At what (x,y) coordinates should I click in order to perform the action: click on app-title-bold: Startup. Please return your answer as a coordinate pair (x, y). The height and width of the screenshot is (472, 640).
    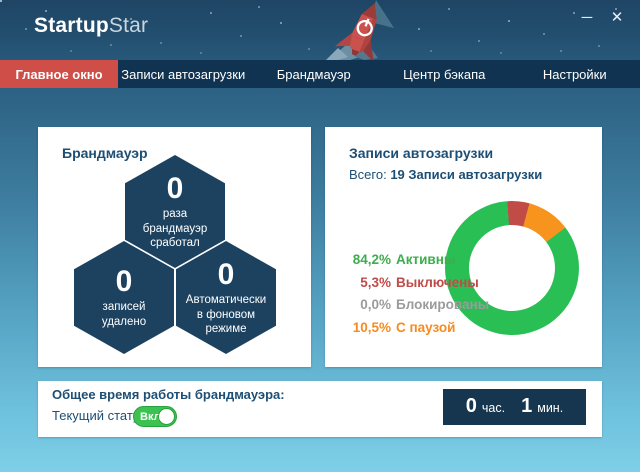
    Looking at the image, I should click on (71, 25).